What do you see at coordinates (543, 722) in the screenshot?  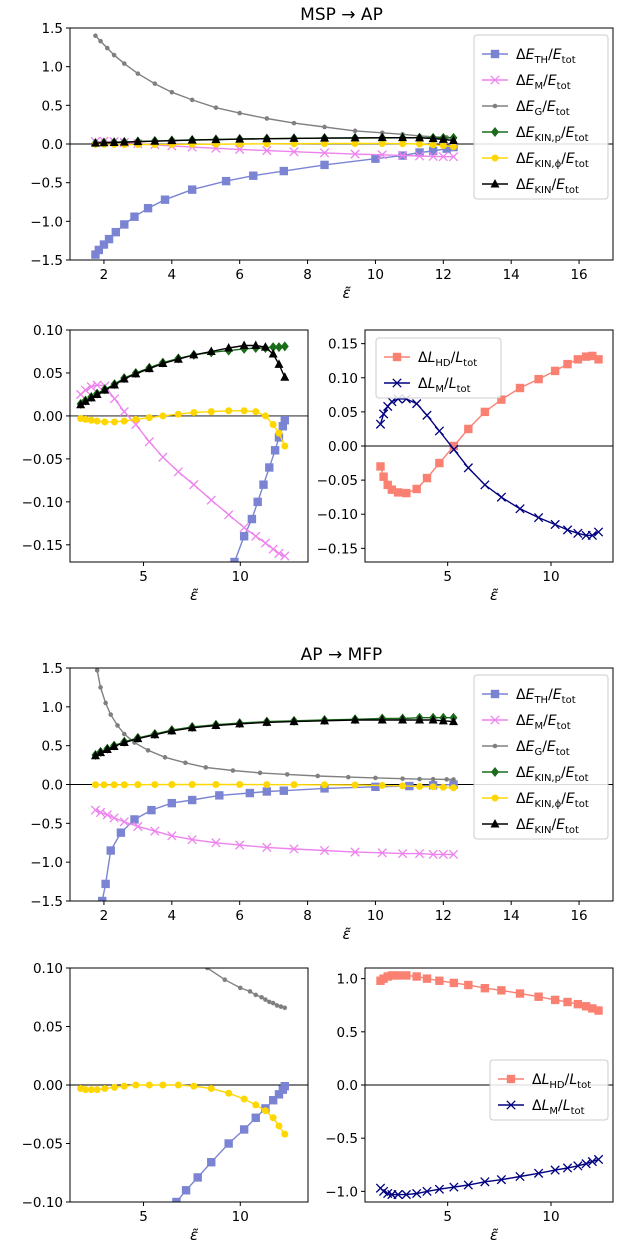 I see `legend-label: ΔEM/Etot` at bounding box center [543, 722].